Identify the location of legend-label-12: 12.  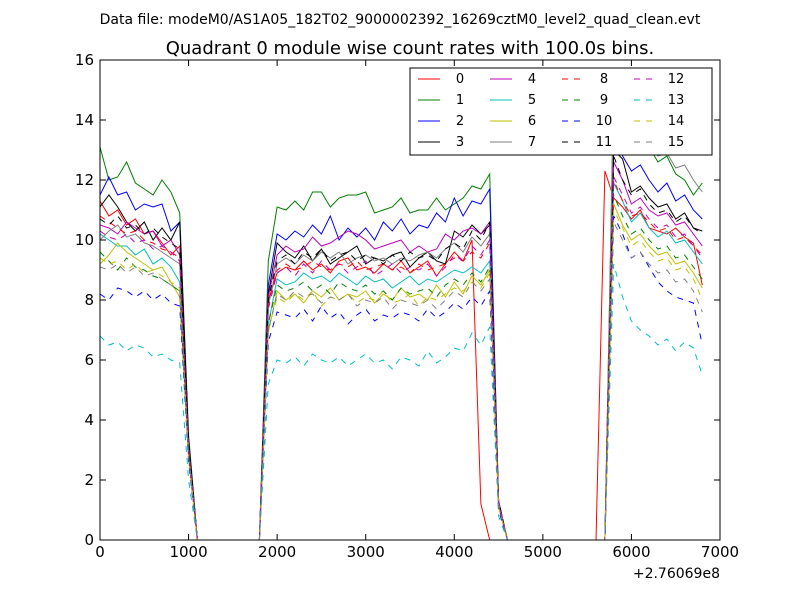
(676, 79).